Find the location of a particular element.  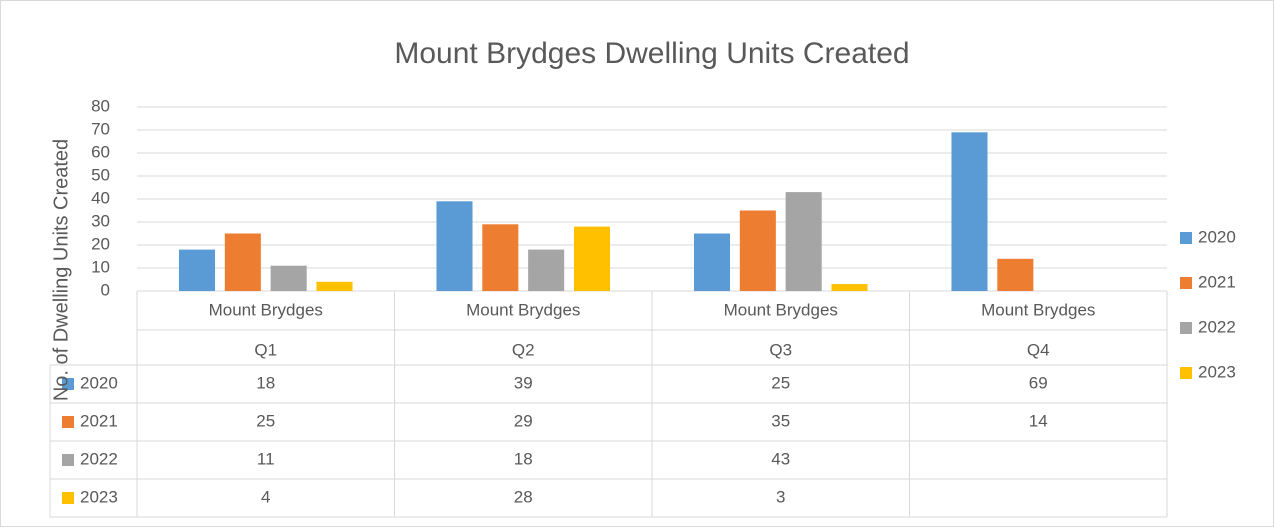

legend-label: 2022 is located at coordinates (1217, 326).